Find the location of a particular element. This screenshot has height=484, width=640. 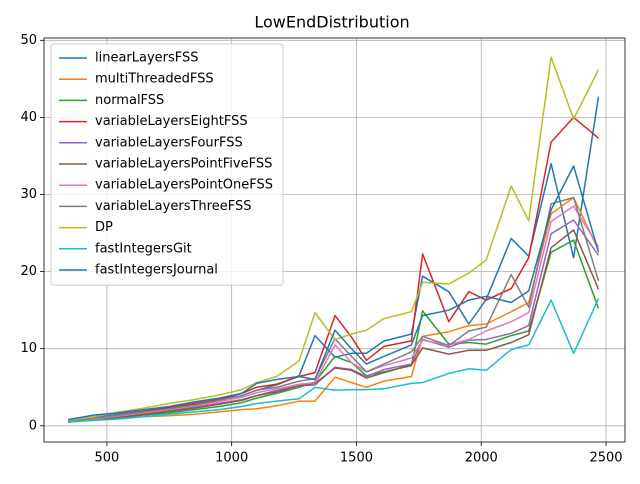

legend-label: variableLayersPointFiveFSS is located at coordinates (183, 164).